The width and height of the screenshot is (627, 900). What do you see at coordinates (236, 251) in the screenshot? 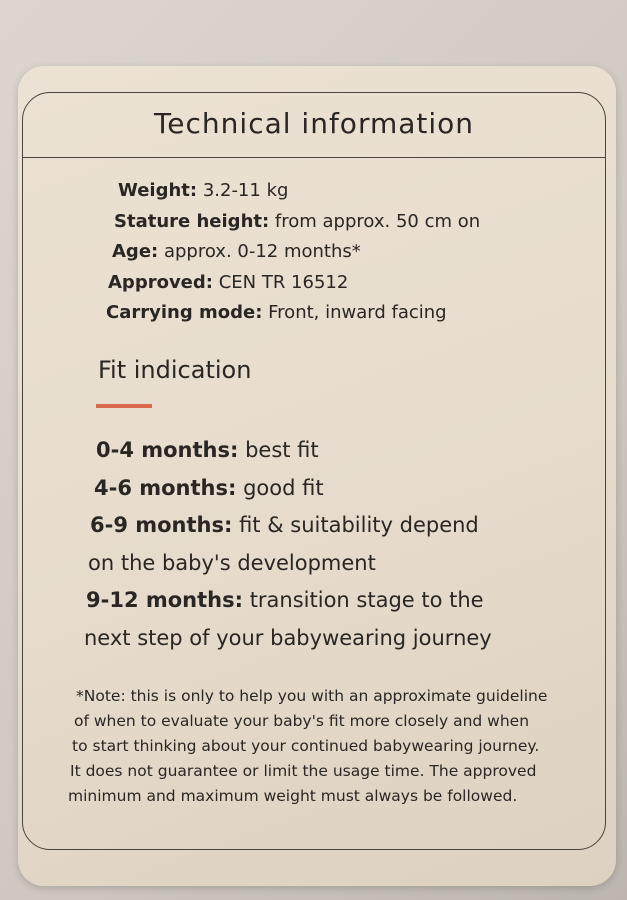
I see `spec-age: Age: approx. 0-12 months*` at bounding box center [236, 251].